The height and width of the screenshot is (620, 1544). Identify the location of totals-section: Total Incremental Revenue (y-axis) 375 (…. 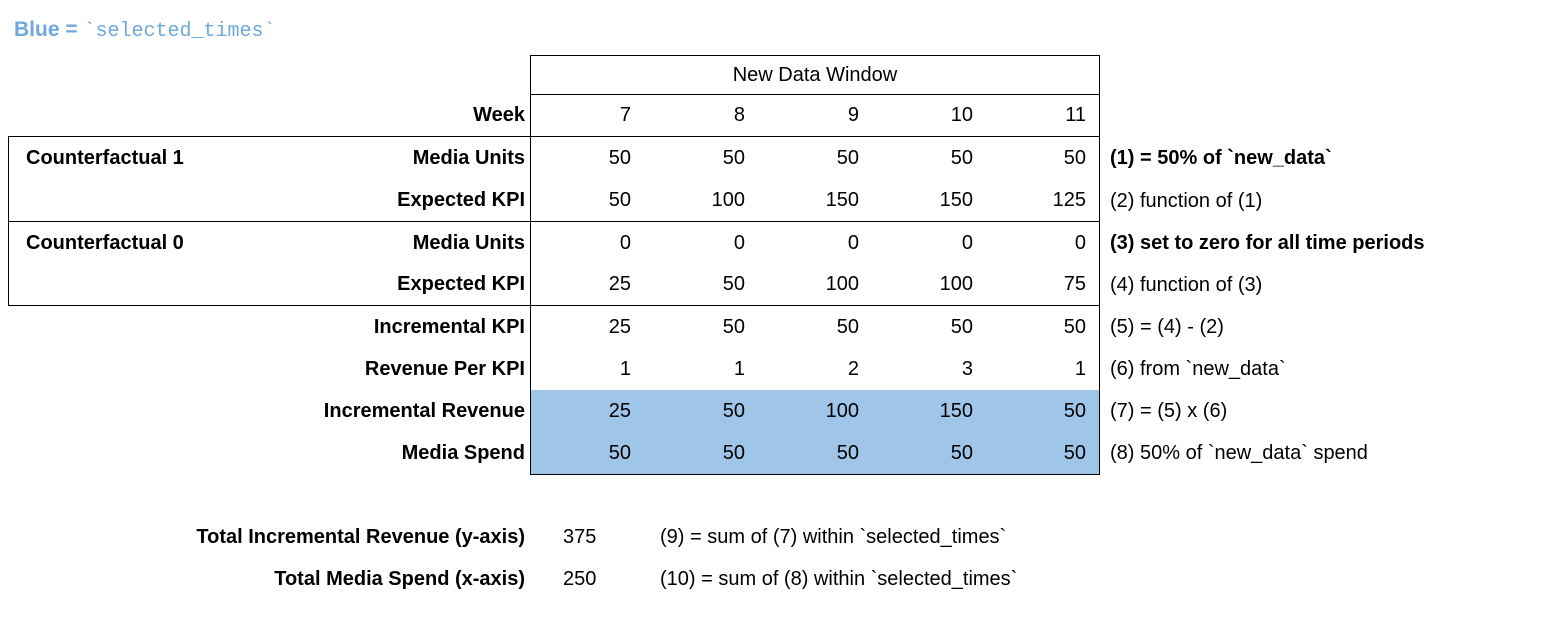
(704, 558).